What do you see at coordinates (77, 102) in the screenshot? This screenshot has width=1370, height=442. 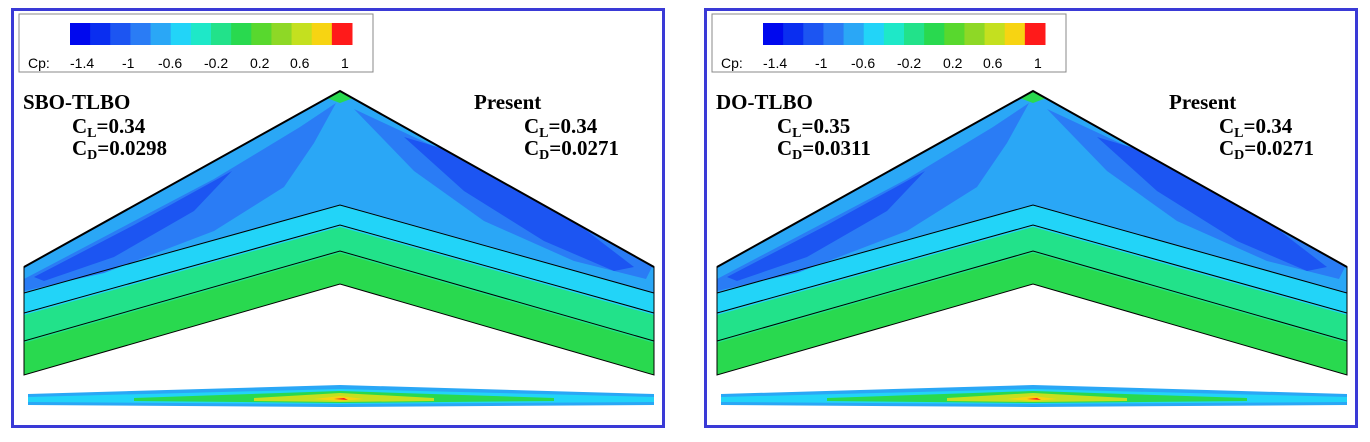 I see `method-label: SBO-TLBO` at bounding box center [77, 102].